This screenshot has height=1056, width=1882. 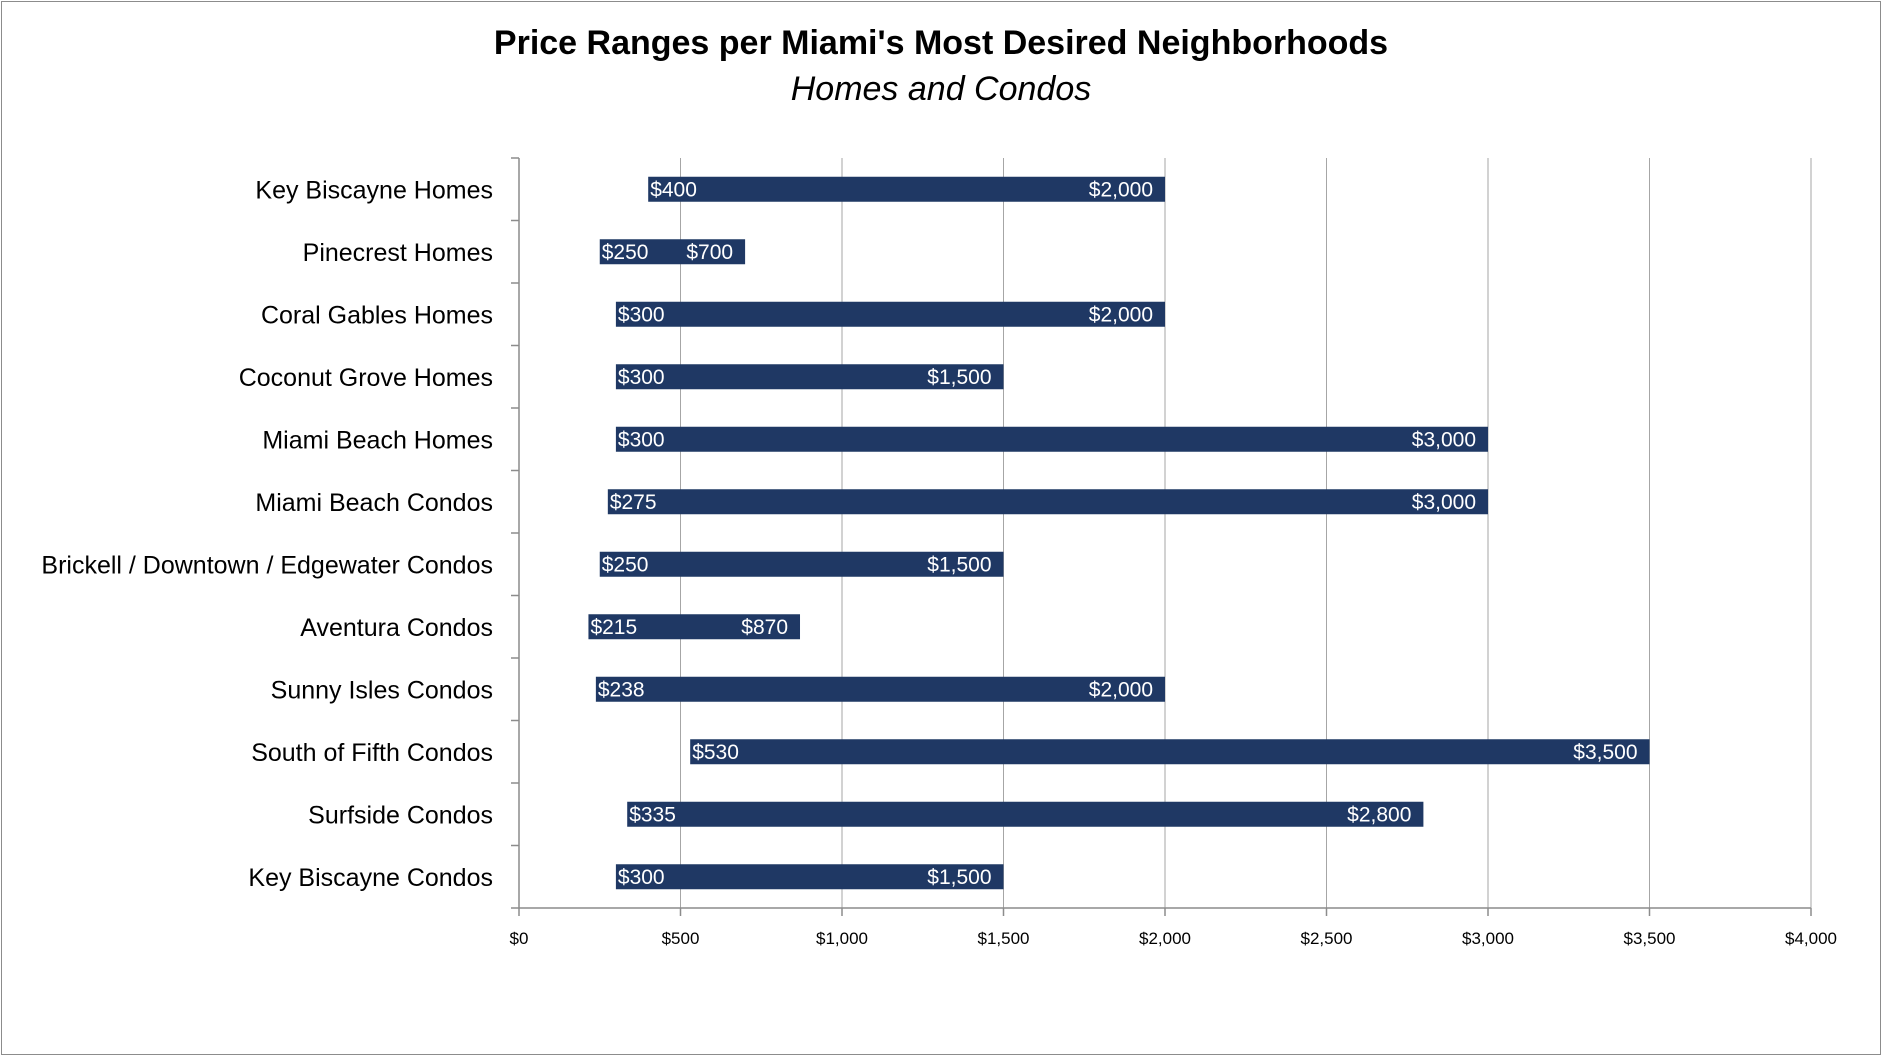 What do you see at coordinates (396, 628) in the screenshot?
I see `category-label: Aventura Condos` at bounding box center [396, 628].